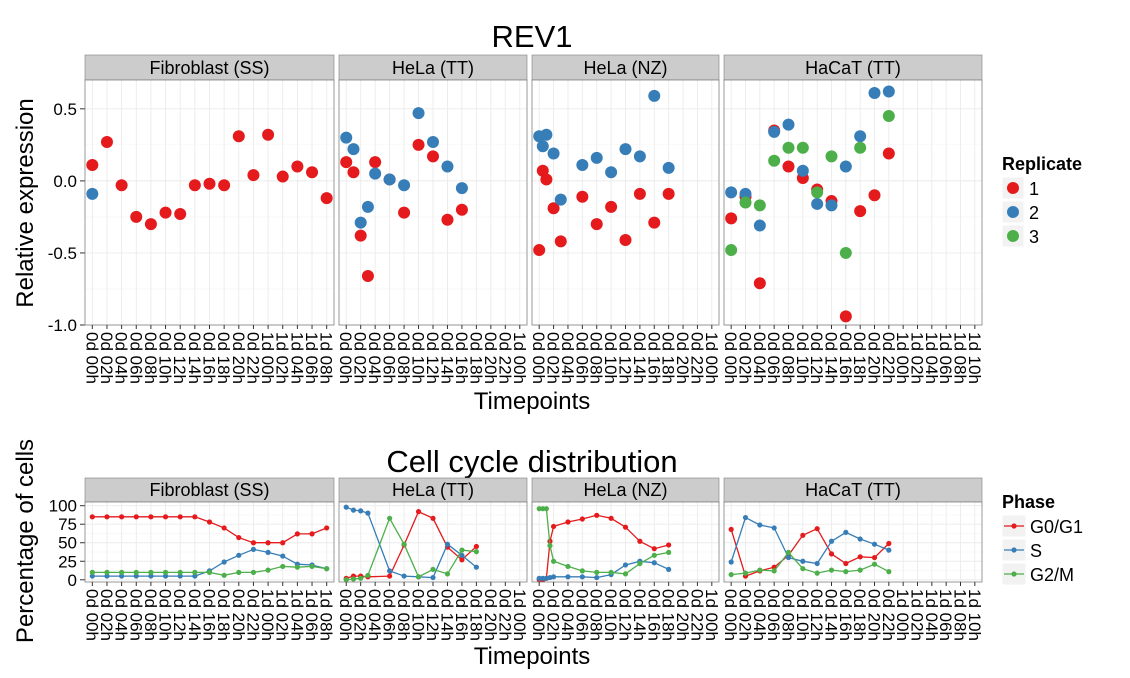 This screenshot has height=678, width=1130. What do you see at coordinates (63, 506) in the screenshot?
I see `y-tick-label: 100` at bounding box center [63, 506].